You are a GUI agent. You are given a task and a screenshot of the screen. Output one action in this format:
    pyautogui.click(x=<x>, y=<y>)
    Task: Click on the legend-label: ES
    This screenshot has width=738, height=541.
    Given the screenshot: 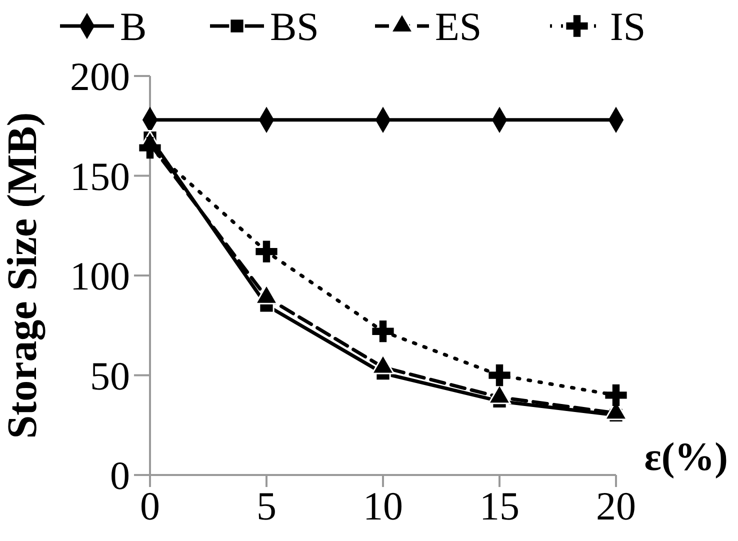 What is the action you would take?
    pyautogui.click(x=458, y=26)
    